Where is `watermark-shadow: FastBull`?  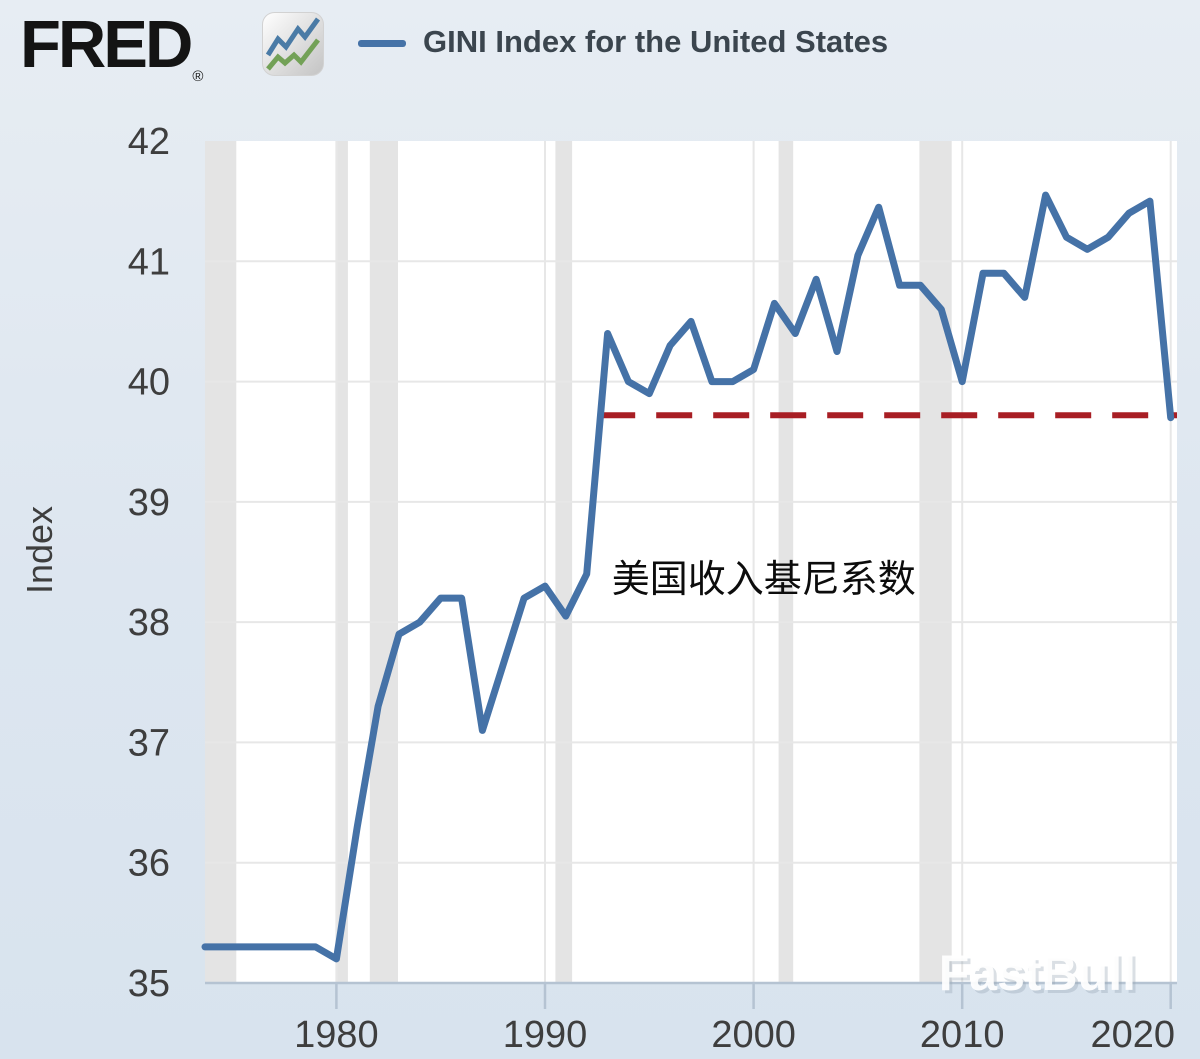 watermark-shadow: FastBull is located at coordinates (1040, 976).